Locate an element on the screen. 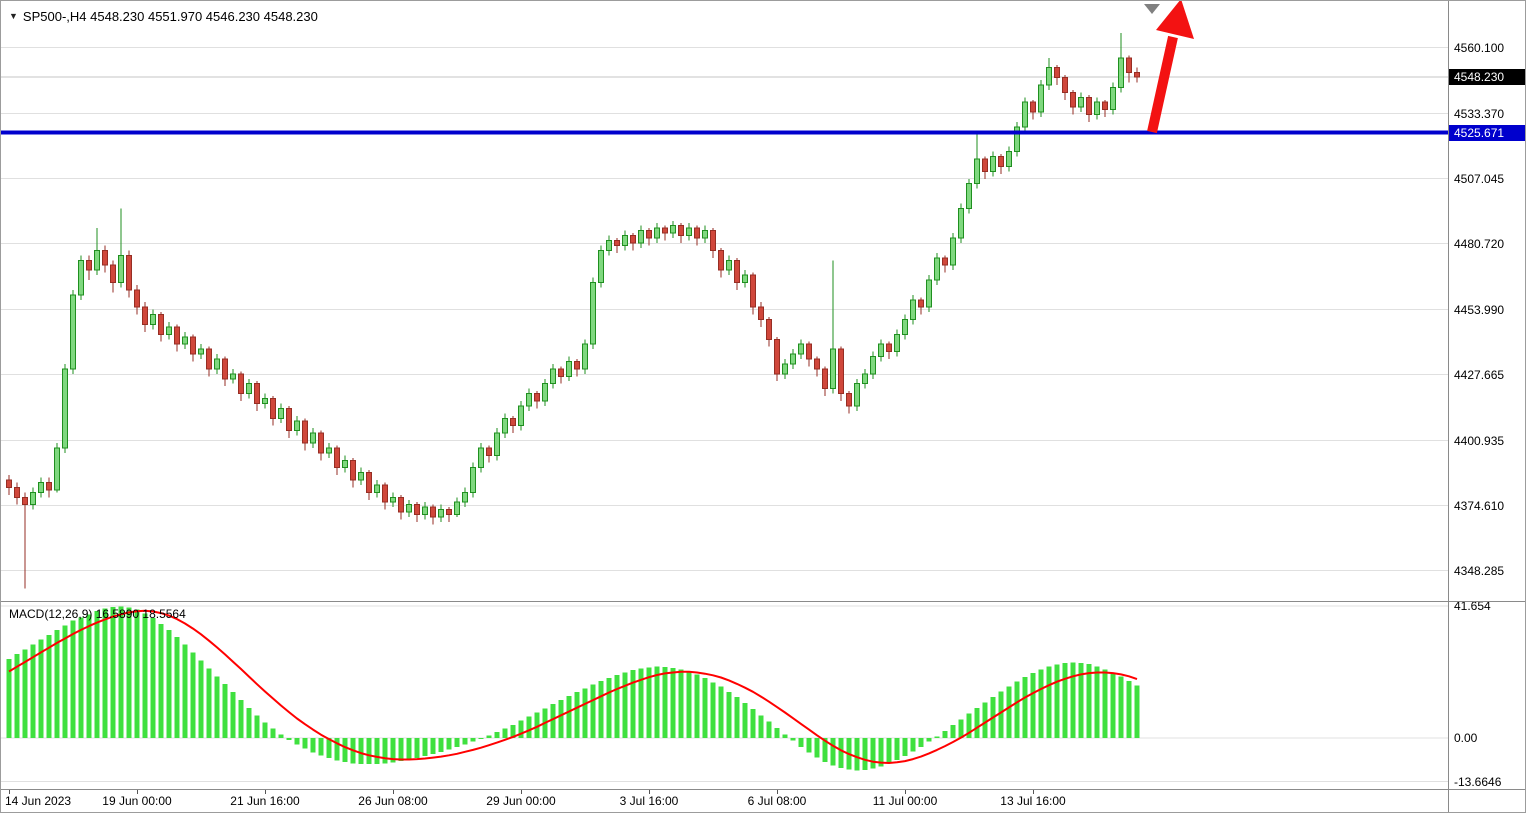  time-axis-label: 21 Jun 16:00 is located at coordinates (265, 801).